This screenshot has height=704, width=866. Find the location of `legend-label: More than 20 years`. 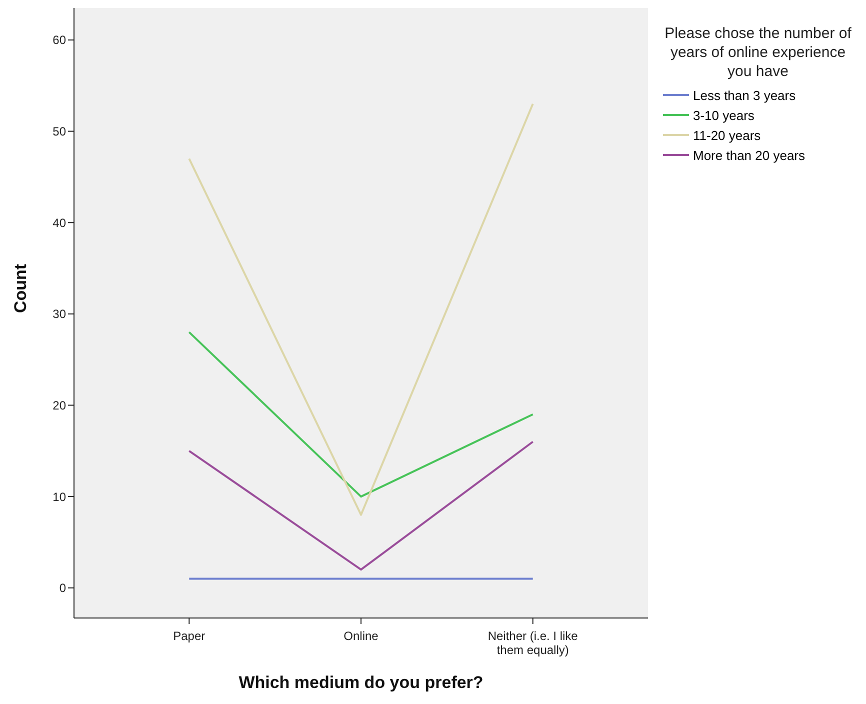

legend-label: More than 20 years is located at coordinates (749, 155).